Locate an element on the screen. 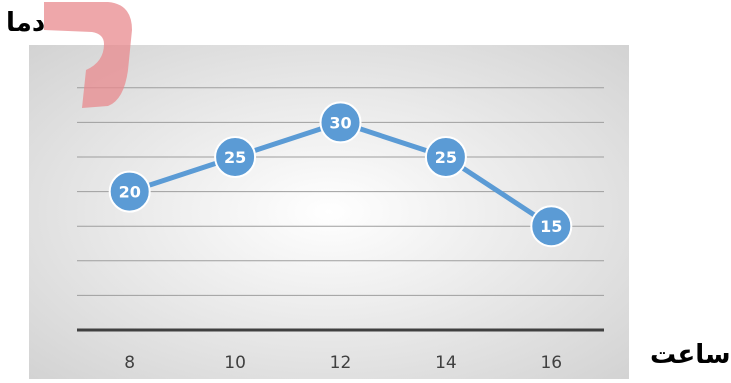  x-axis-title: ساعت is located at coordinates (690, 355).